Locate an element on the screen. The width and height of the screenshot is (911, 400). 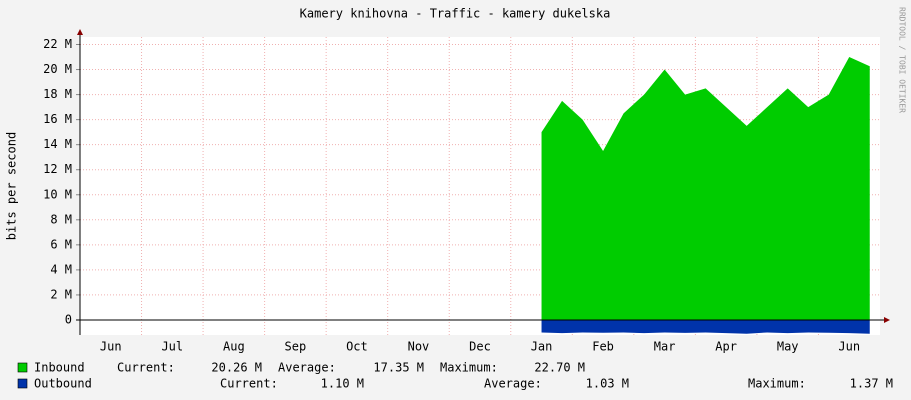
x-axis-arrow is located at coordinates (887, 319).